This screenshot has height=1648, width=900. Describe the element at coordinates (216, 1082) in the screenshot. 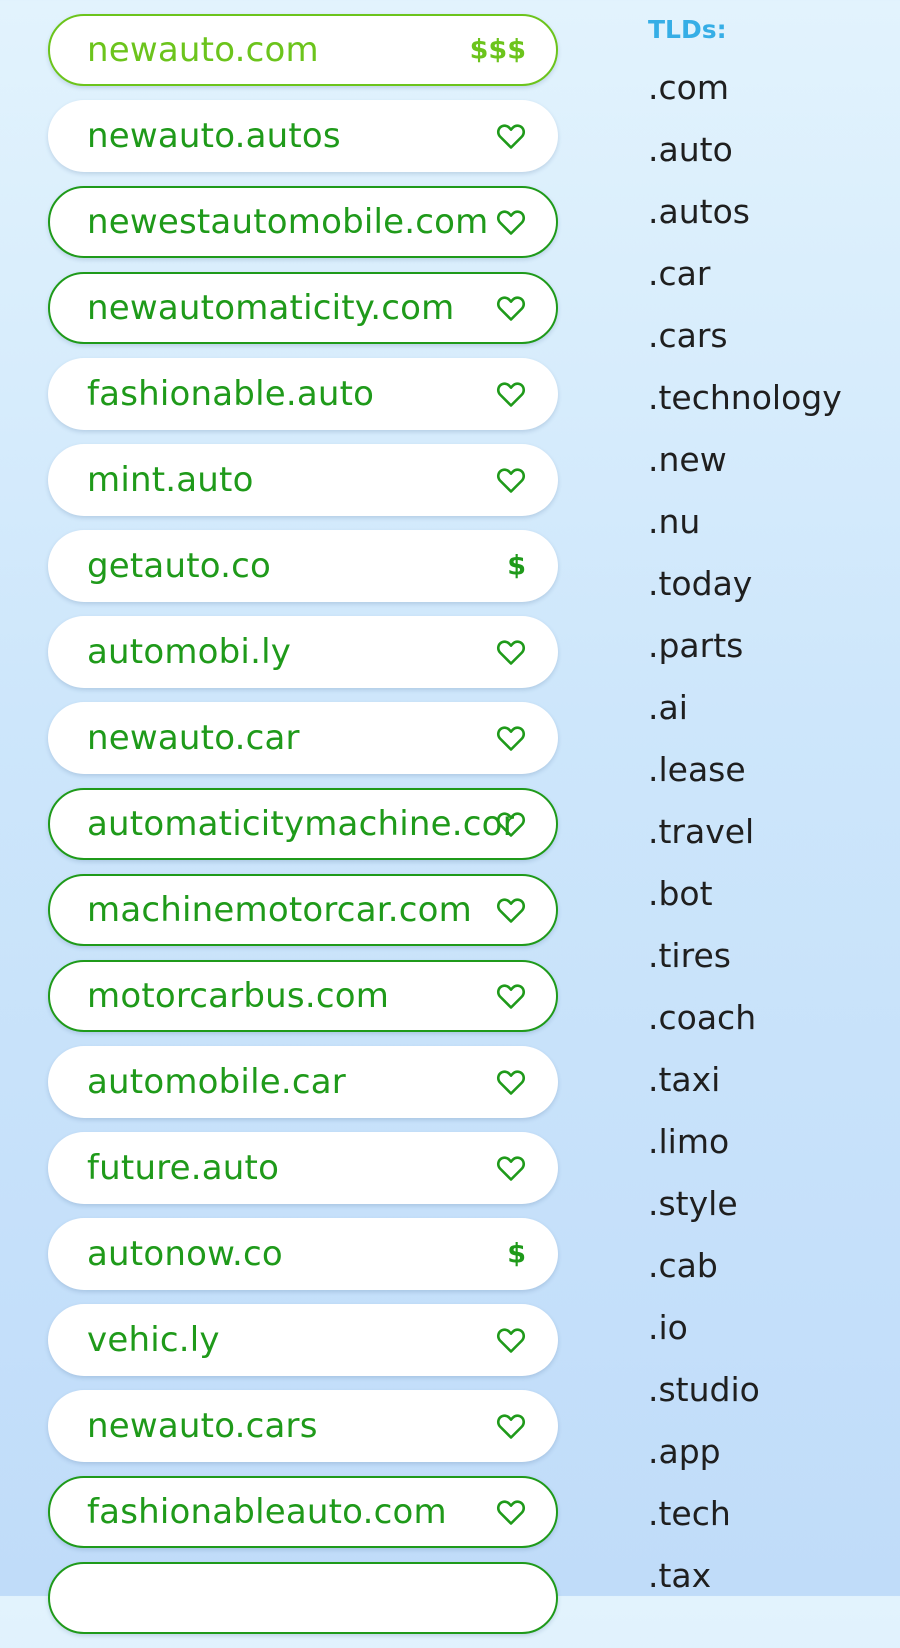

I see `domain-name: automobile.car` at that location.